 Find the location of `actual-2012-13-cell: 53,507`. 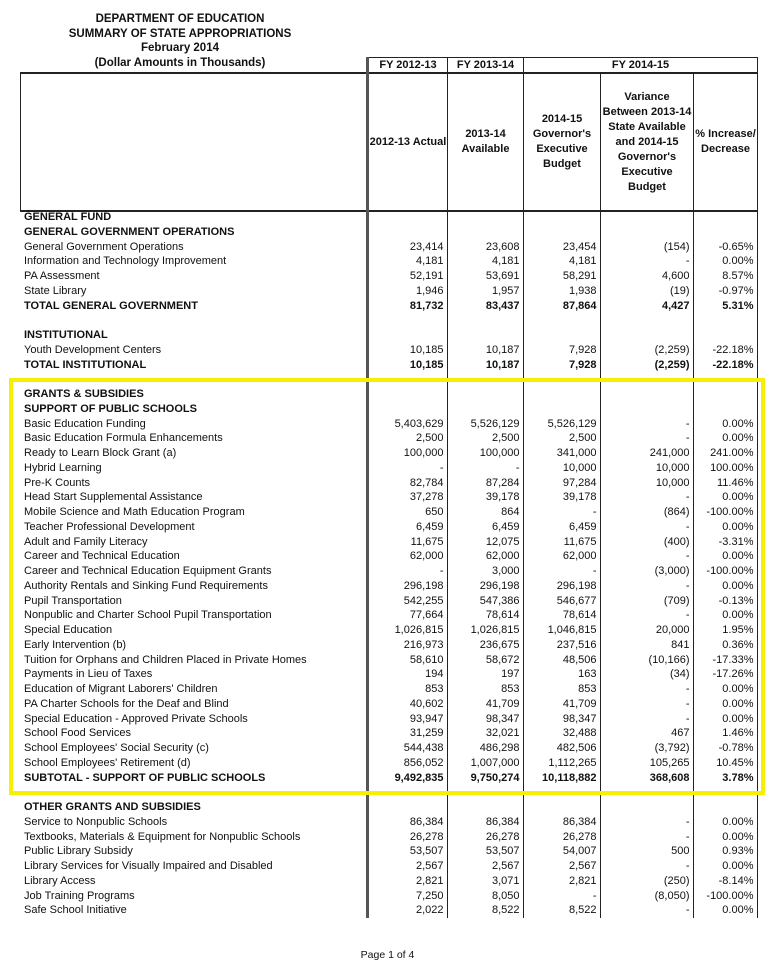

actual-2012-13-cell: 53,507 is located at coordinates (406, 851).